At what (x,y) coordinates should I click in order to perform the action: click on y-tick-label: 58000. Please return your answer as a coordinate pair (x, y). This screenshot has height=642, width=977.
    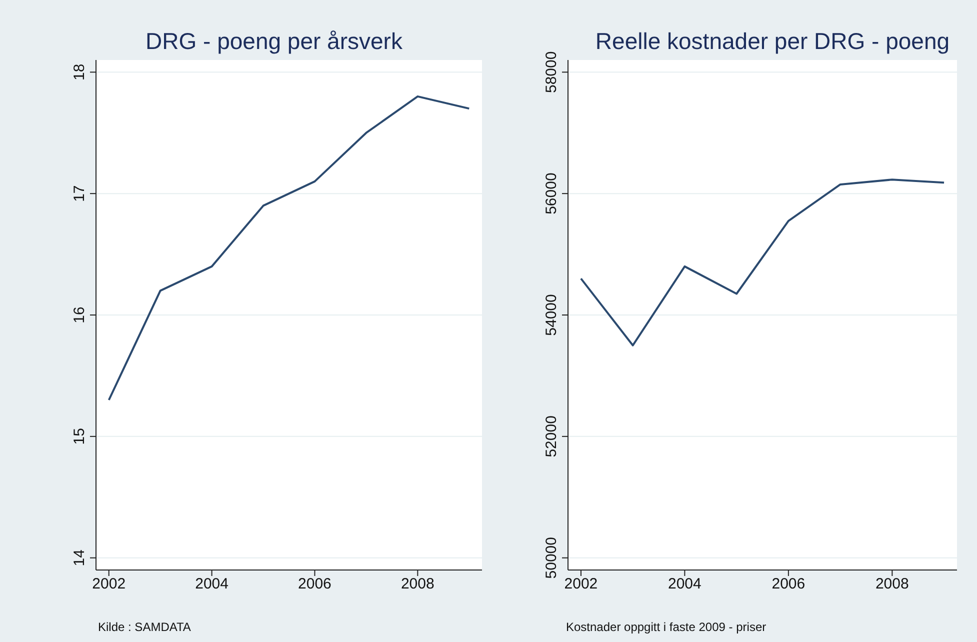
    Looking at the image, I should click on (551, 72).